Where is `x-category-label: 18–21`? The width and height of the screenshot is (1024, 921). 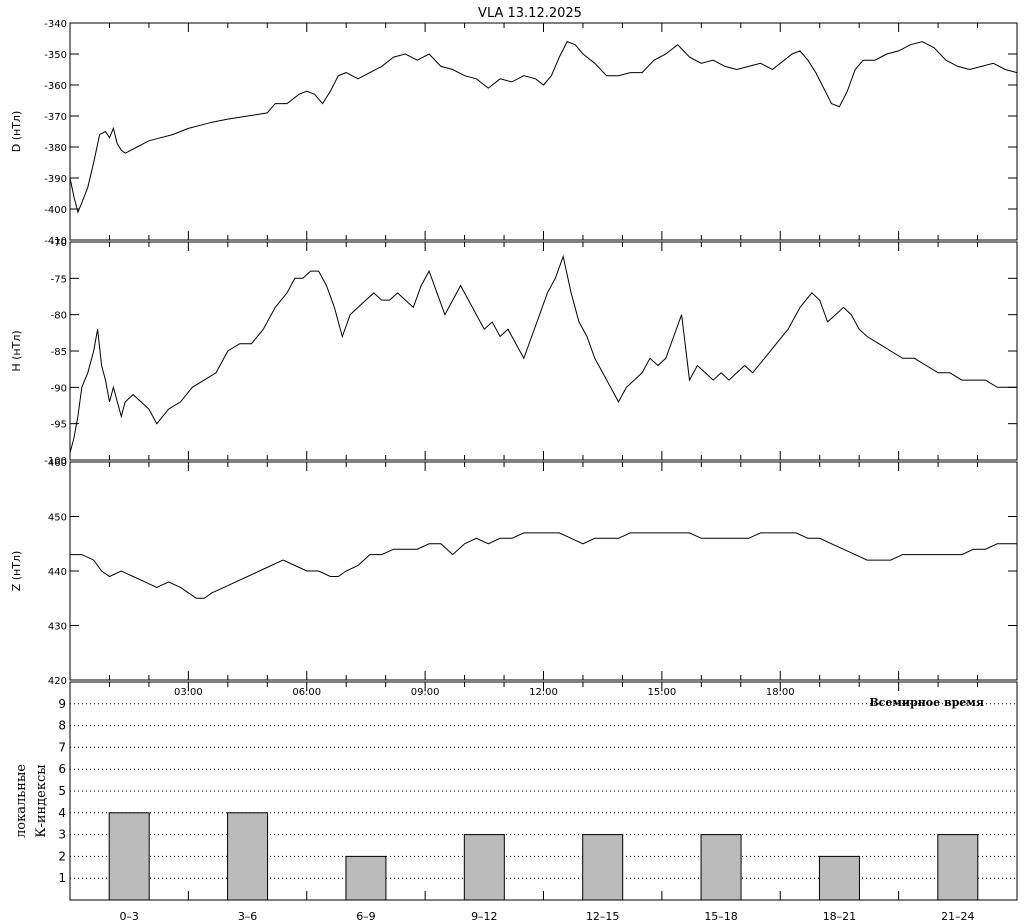
x-category-label: 18–21 is located at coordinates (840, 915).